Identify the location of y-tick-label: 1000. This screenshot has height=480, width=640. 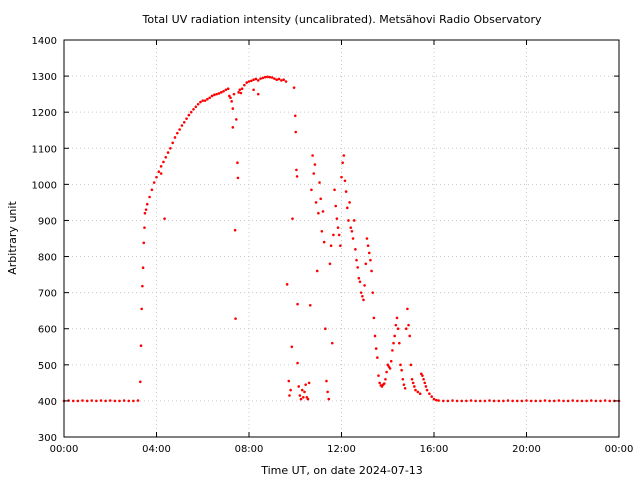
(44, 185).